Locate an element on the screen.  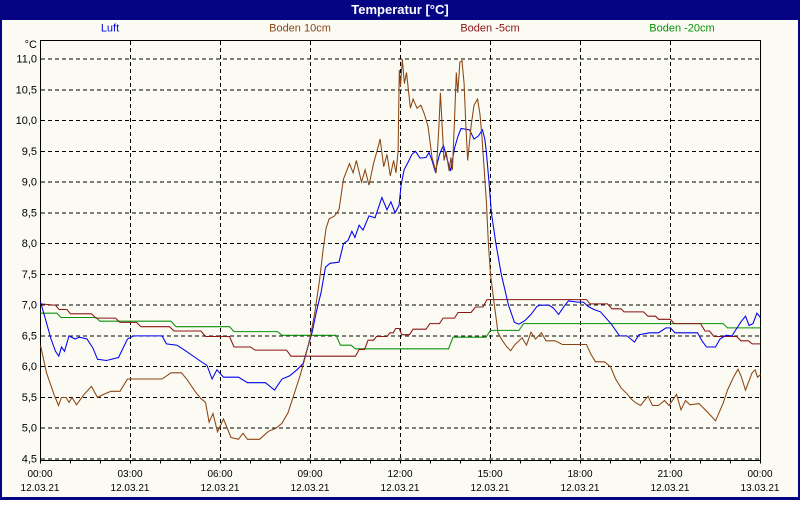
svg-text: 10,0 is located at coordinates (26, 121).